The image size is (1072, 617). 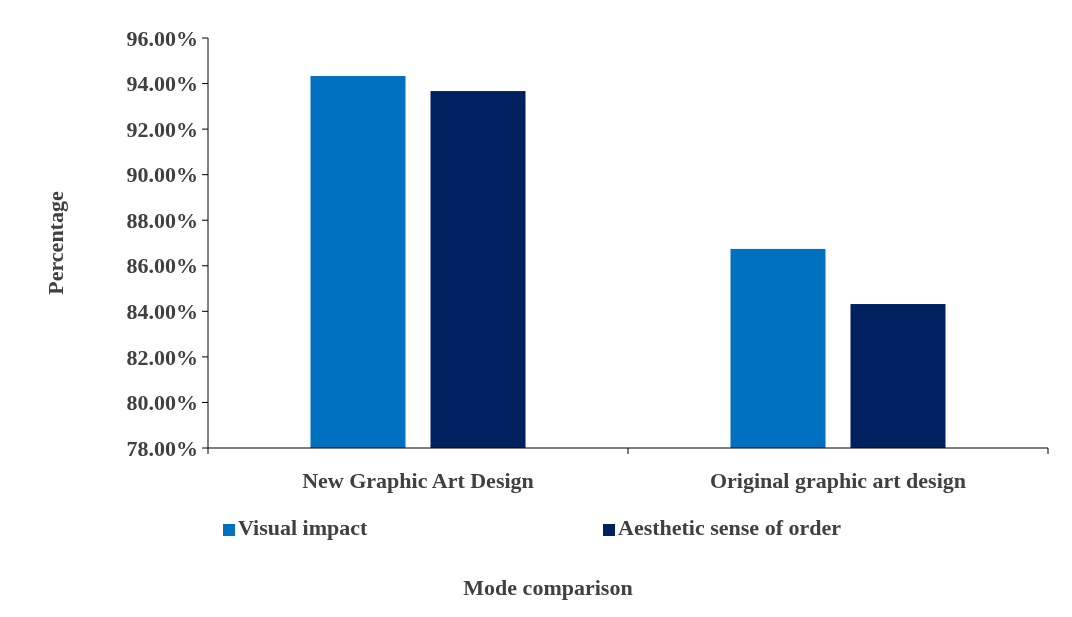 What do you see at coordinates (162, 84) in the screenshot?
I see `y-tick-label: 94.00%` at bounding box center [162, 84].